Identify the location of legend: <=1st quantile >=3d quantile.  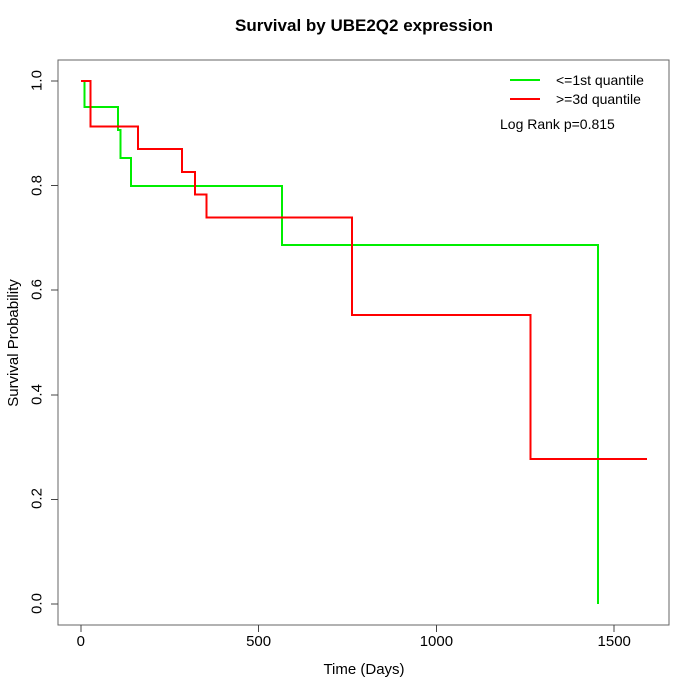
(577, 89).